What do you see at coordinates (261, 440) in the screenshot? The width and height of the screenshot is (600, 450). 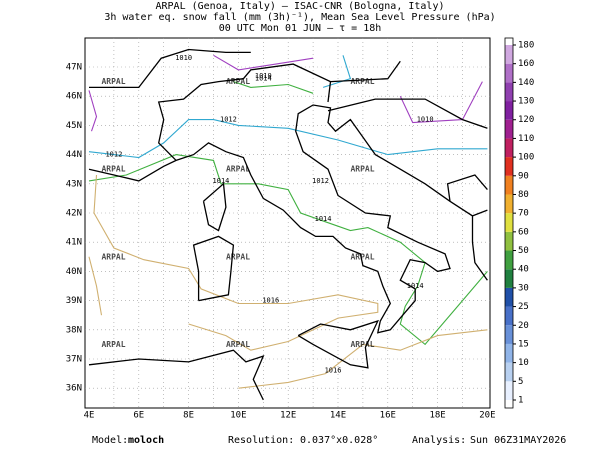 I see `footer-label: Resolution:` at bounding box center [261, 440].